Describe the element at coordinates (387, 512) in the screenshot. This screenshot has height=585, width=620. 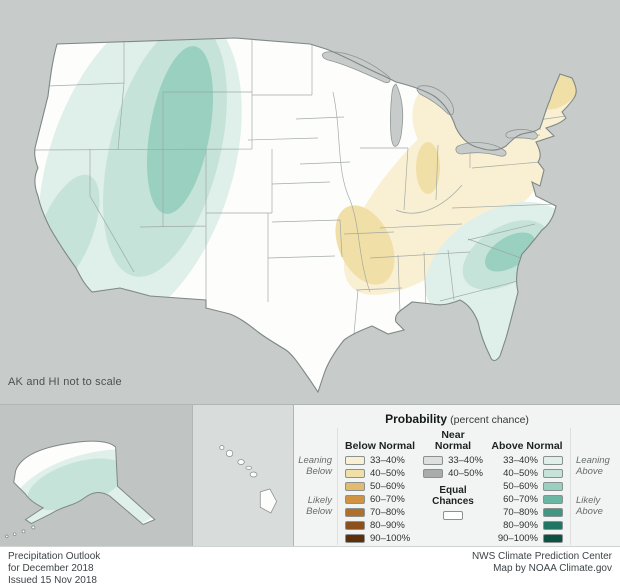
I see `below-70-80-label: 70–80%` at that location.